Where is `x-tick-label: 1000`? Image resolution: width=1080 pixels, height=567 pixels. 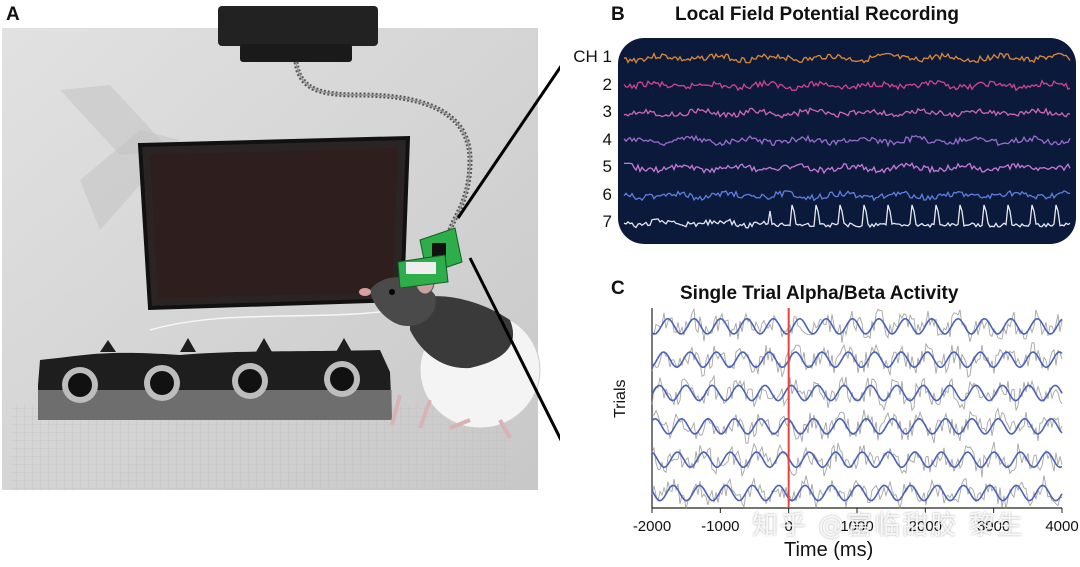 x-tick-label: 1000 is located at coordinates (857, 526).